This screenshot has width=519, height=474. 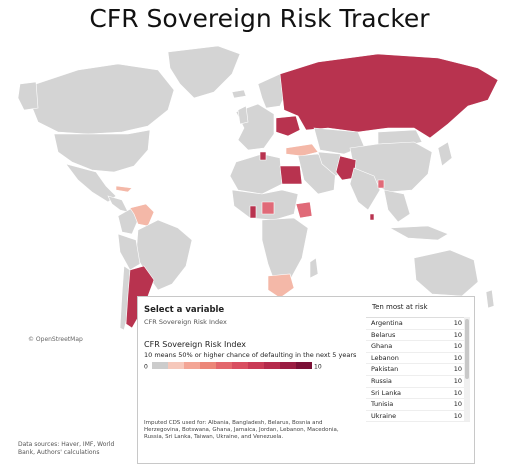 I want to click on map-region-turkey, so click(x=302, y=150).